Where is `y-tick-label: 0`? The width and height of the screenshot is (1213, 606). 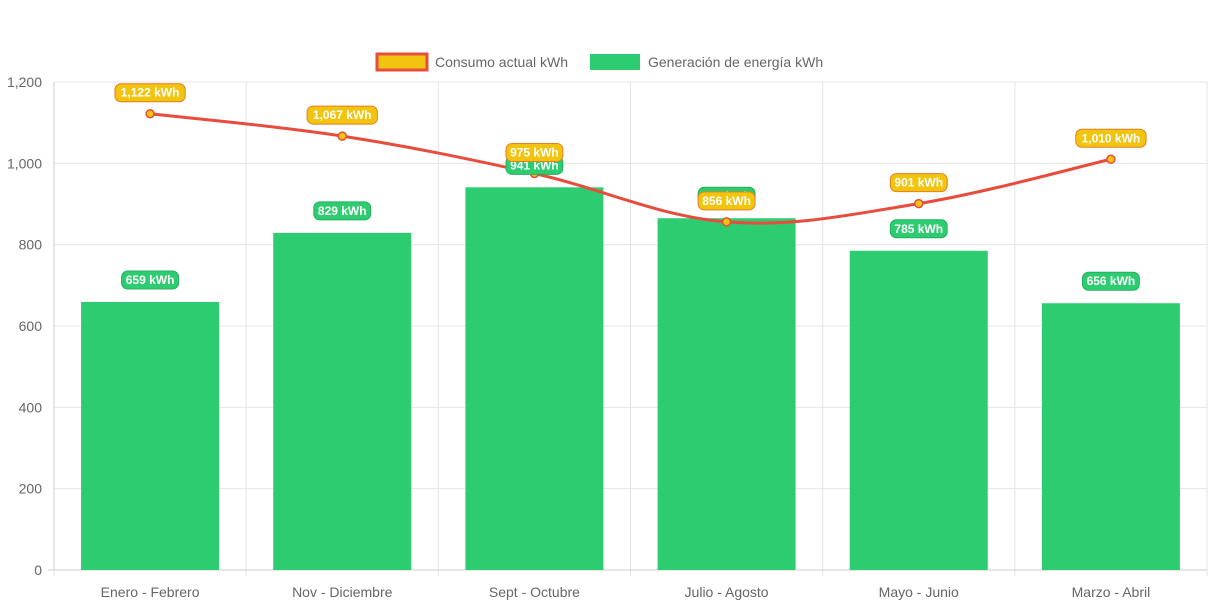 y-tick-label: 0 is located at coordinates (38, 570).